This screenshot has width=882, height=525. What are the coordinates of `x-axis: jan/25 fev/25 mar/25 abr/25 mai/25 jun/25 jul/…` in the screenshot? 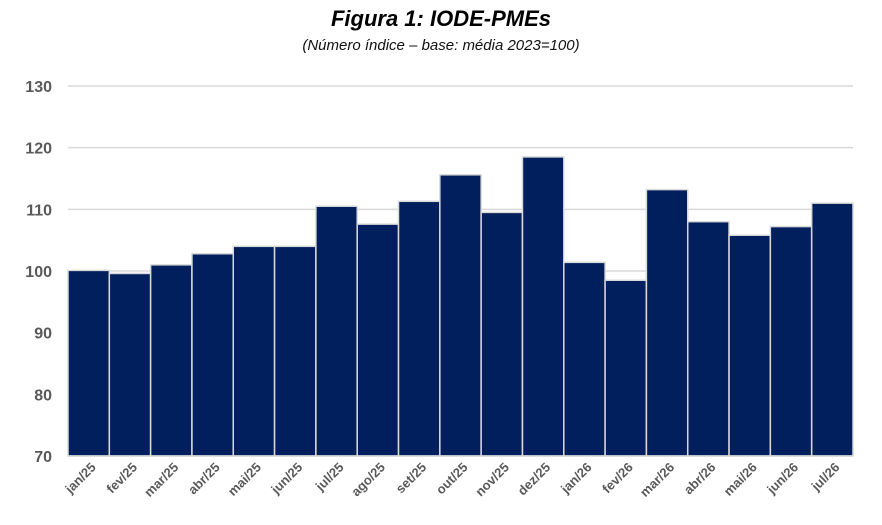 It's located at (457, 477).